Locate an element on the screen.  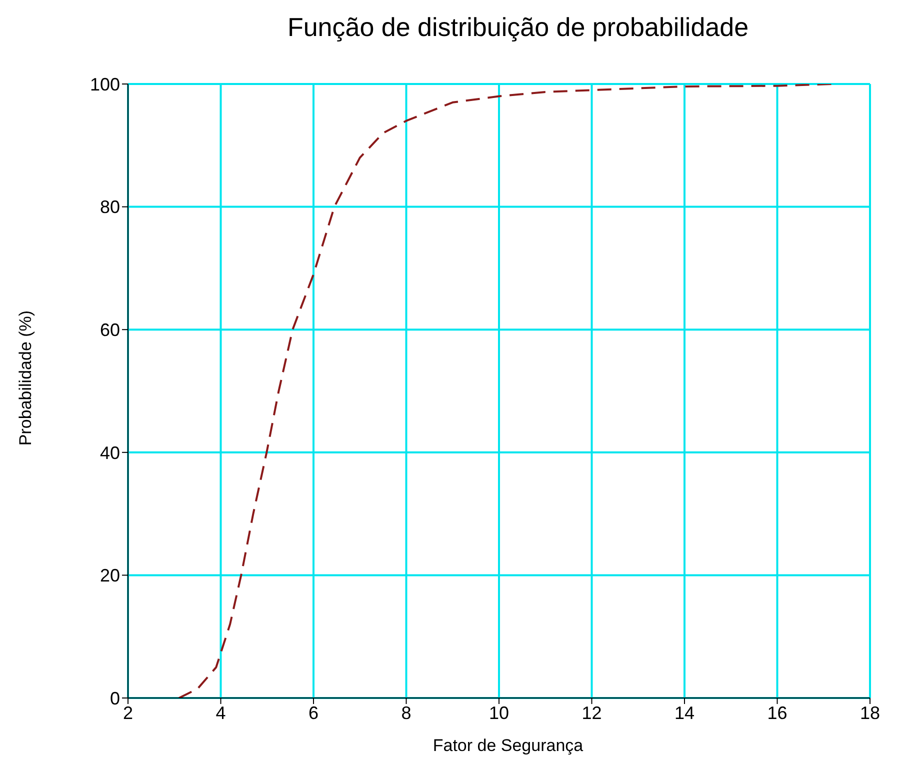
y-tick-label: 40 is located at coordinates (110, 452).